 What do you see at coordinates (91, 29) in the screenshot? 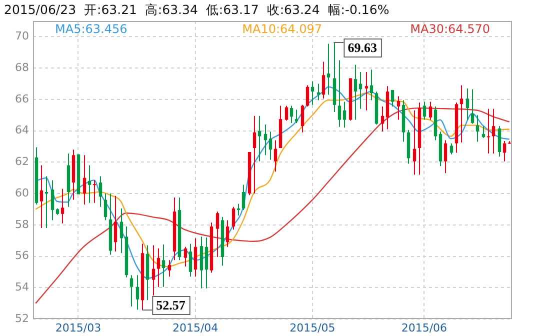
I see `text: MA5:63.456` at bounding box center [91, 29].